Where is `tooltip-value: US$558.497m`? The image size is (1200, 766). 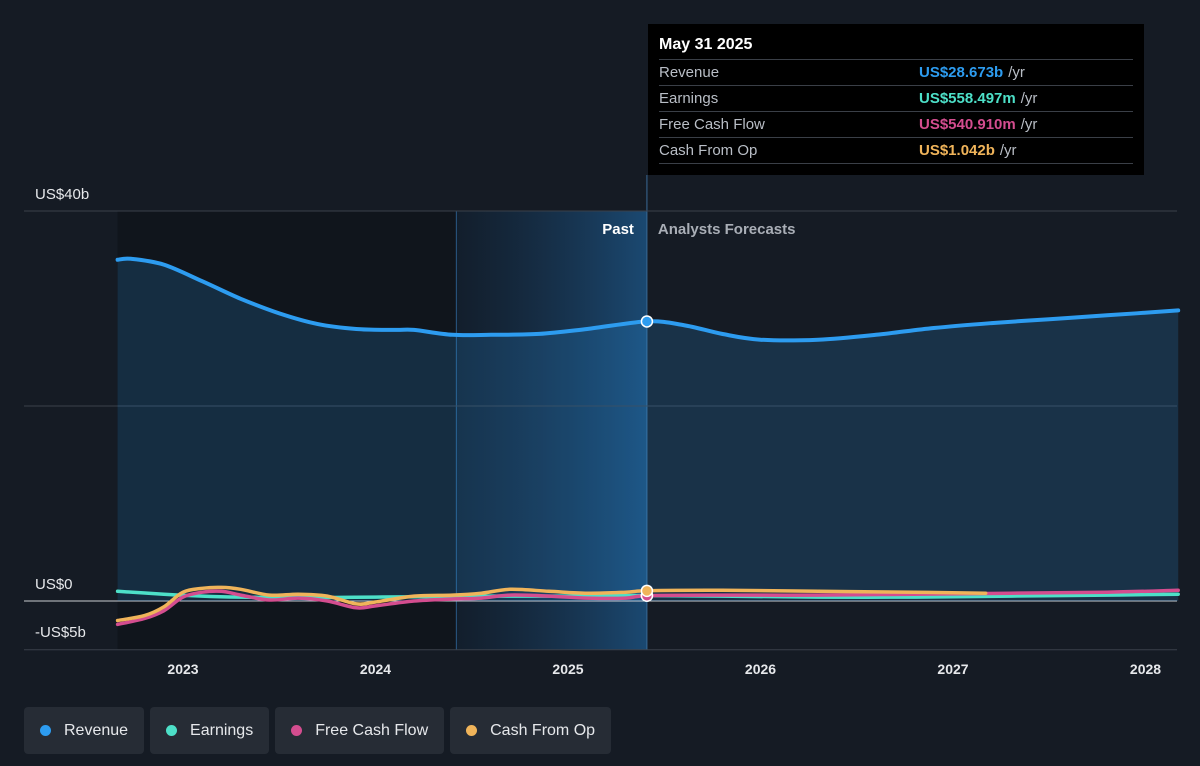
tooltip-value: US$558.497m is located at coordinates (967, 98).